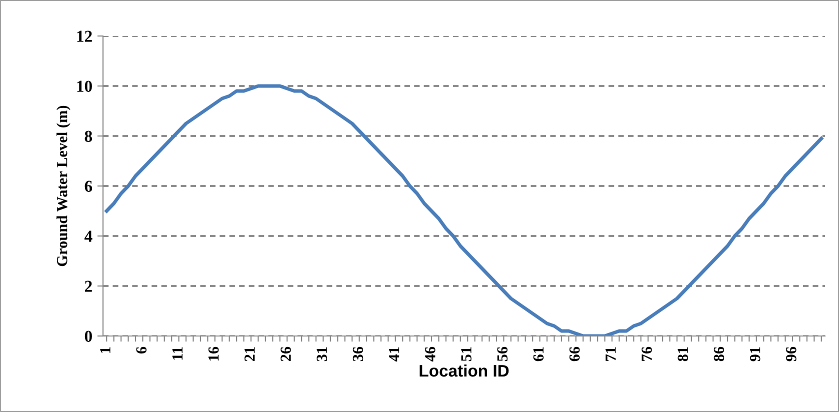  I want to click on y-axis-title: Ground Water Level (m), so click(63, 186).